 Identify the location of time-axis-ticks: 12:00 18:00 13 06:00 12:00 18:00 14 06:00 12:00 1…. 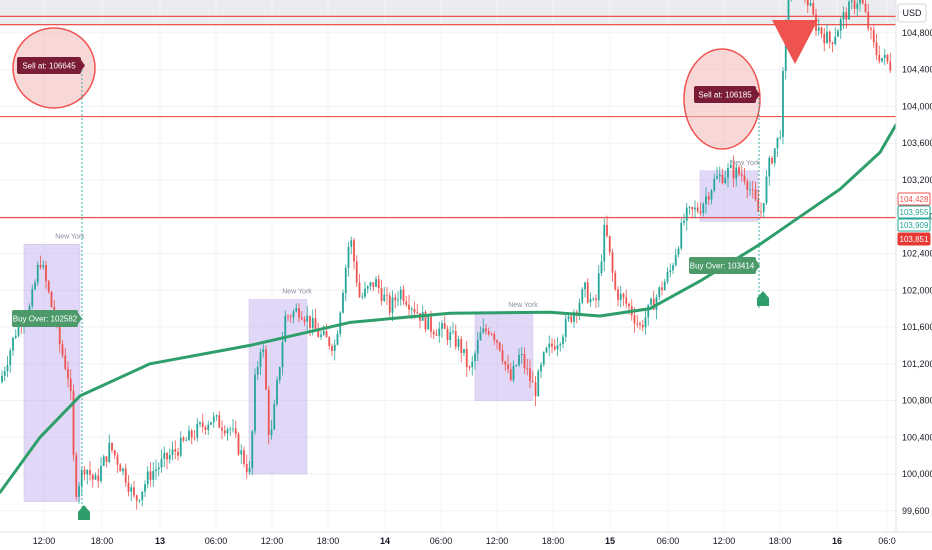
(464, 541).